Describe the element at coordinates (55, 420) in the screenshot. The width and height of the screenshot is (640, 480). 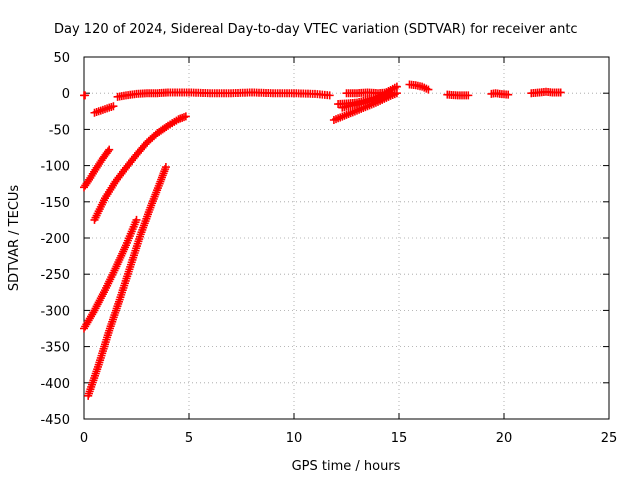
I see `y-tick-label: -450` at that location.